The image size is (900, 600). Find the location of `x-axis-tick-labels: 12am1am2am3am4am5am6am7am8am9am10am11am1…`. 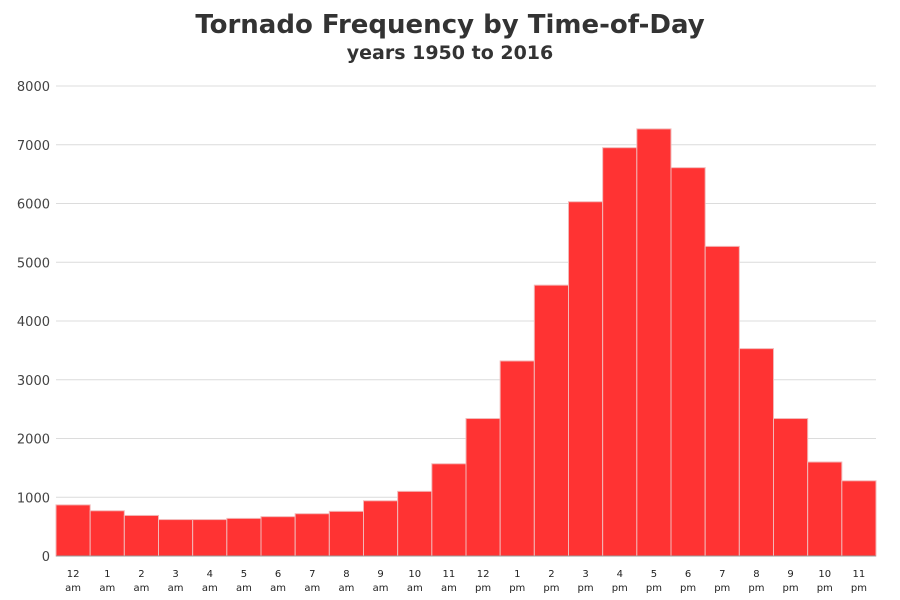

x-axis-tick-labels: 12am1am2am3am4am5am6am7am8am9am10am11am1… is located at coordinates (466, 581).